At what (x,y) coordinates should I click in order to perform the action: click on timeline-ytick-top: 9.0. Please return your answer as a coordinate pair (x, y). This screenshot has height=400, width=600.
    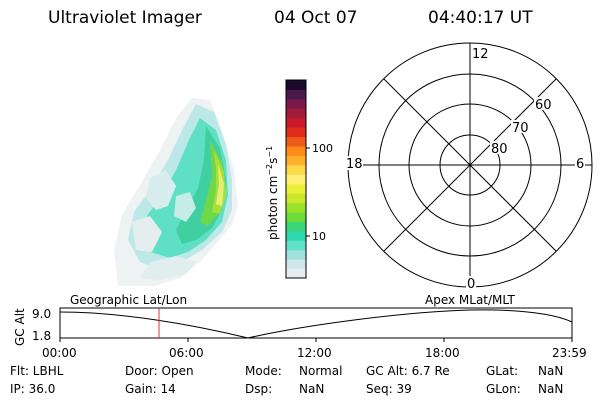
    Looking at the image, I should click on (41, 314).